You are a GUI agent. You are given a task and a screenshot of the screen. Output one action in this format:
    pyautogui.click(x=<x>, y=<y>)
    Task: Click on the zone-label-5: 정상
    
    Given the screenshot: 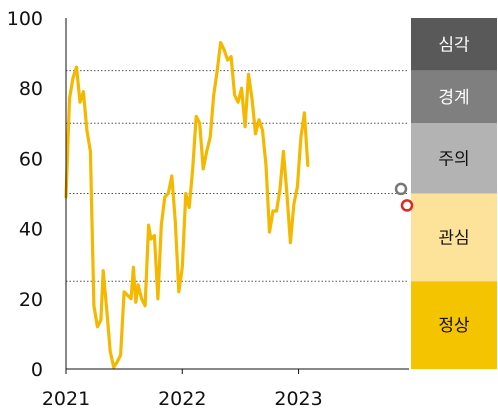 What is the action you would take?
    pyautogui.click(x=454, y=326)
    